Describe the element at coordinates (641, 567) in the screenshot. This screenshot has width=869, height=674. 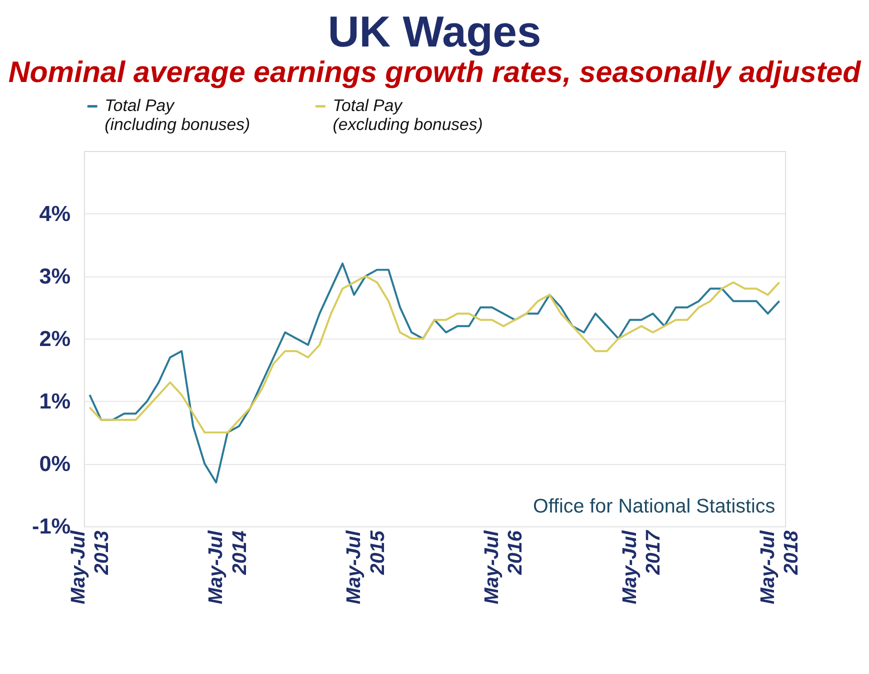
I see `x-tick-label: May-Jul 2017` at that location.